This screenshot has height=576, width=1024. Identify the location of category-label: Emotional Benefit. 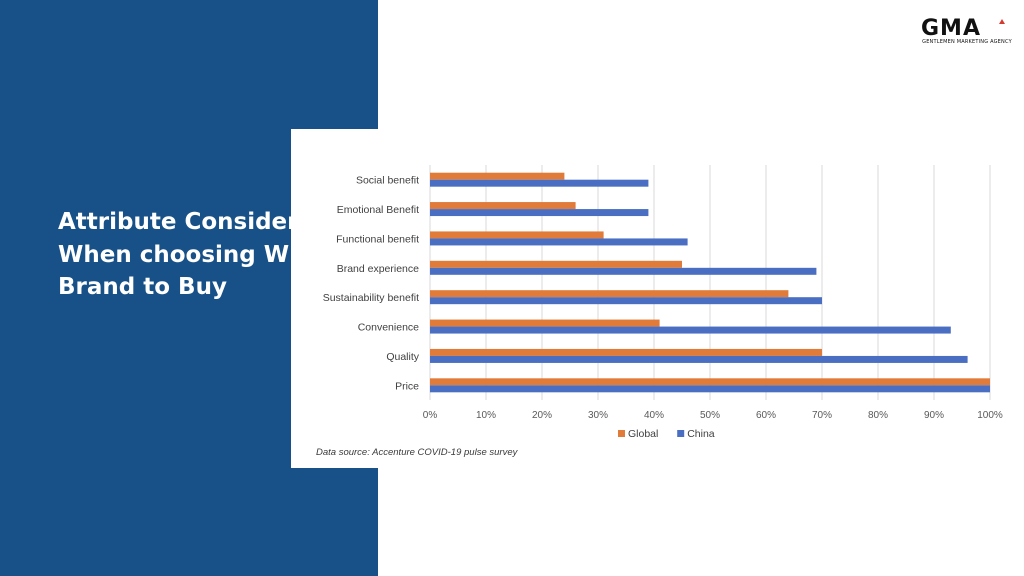
(378, 210).